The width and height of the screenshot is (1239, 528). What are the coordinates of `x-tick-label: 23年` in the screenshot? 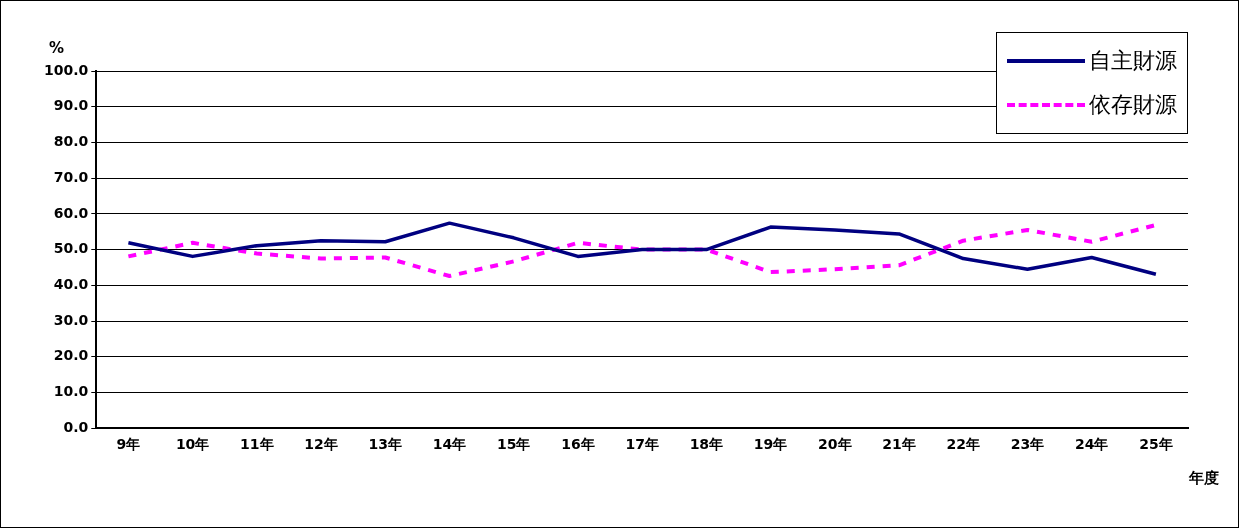 It's located at (1027, 444).